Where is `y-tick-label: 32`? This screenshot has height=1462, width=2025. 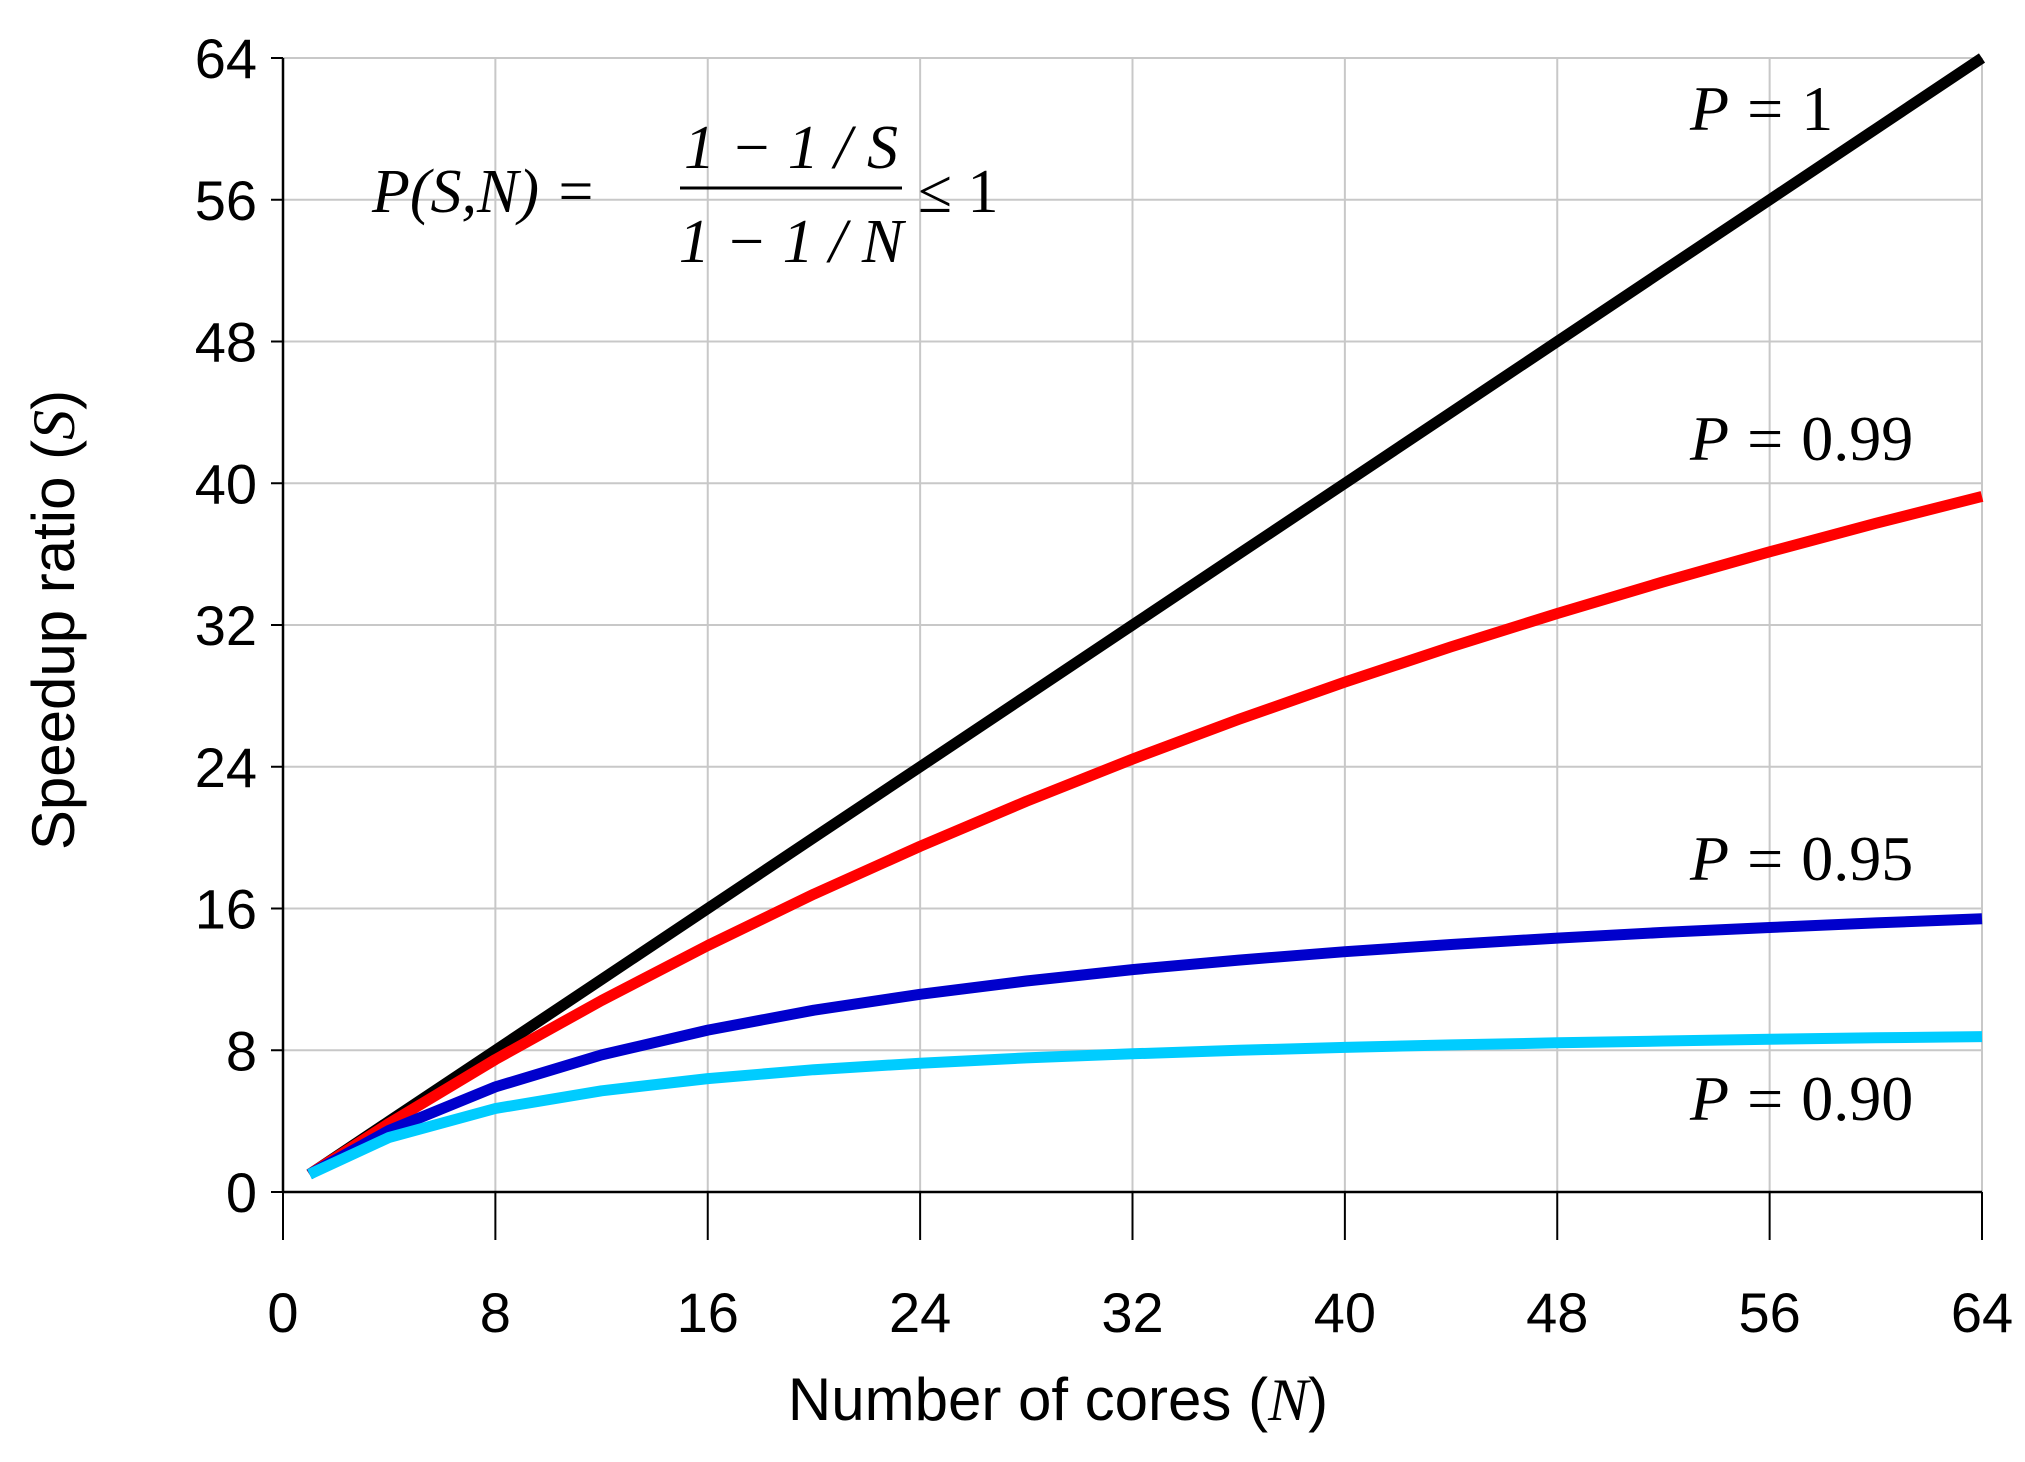 y-tick-label: 32 is located at coordinates (226, 625).